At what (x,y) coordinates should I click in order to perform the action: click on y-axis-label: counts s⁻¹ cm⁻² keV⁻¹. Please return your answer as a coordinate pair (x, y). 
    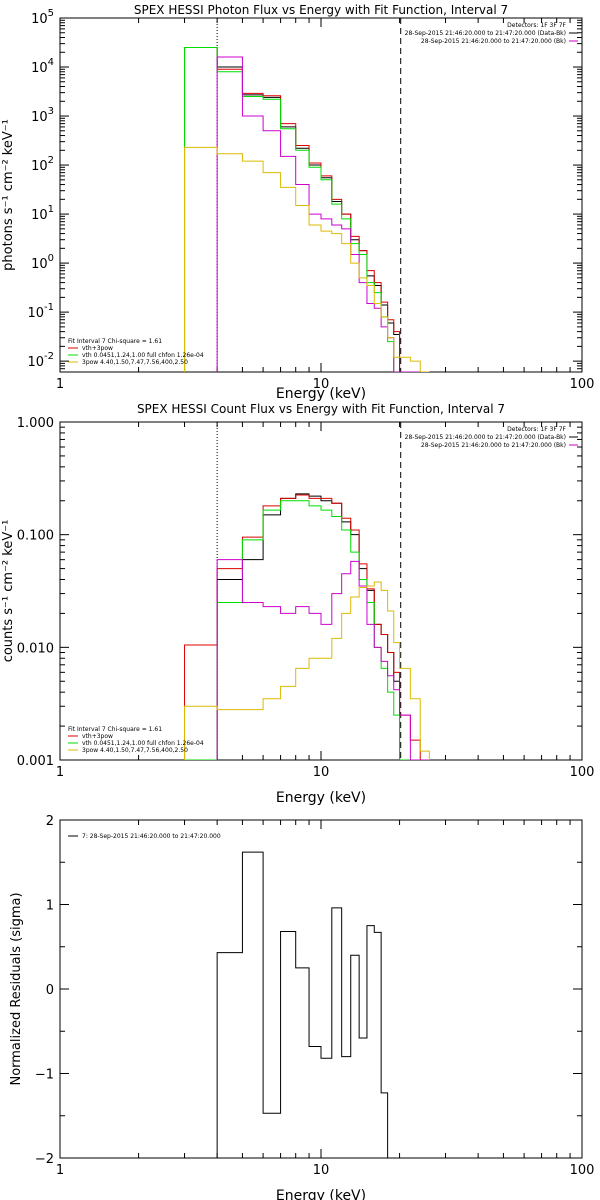
    Looking at the image, I should click on (8, 591).